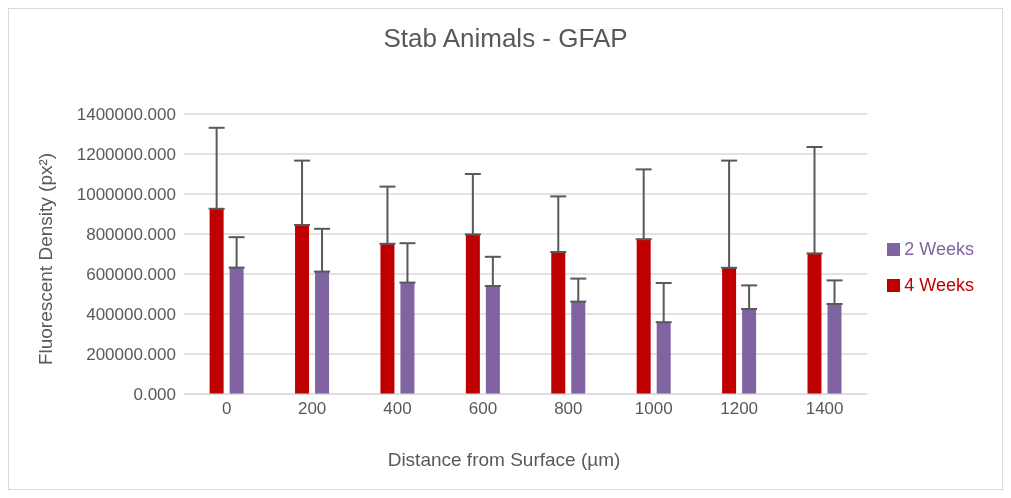  What do you see at coordinates (504, 460) in the screenshot?
I see `x-axis-title: Distance from Surface (µm)` at bounding box center [504, 460].